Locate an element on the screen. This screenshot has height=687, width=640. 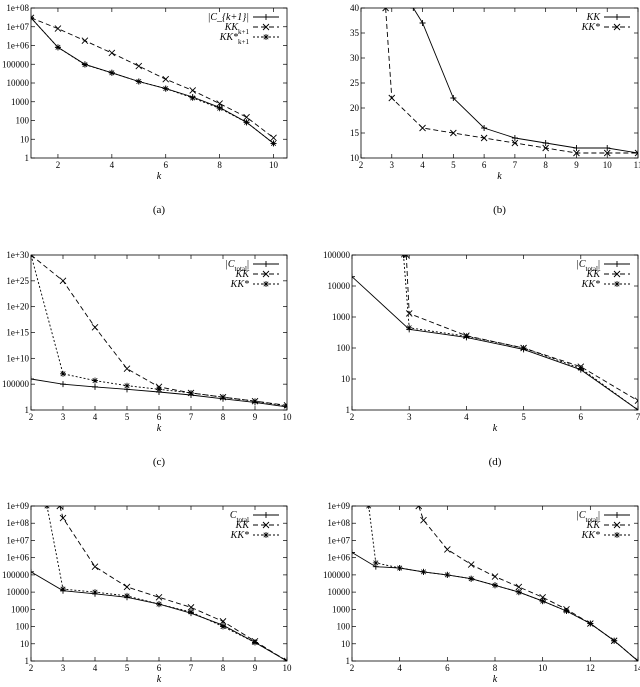
legend-label: KKk+1 is located at coordinates (237, 29).